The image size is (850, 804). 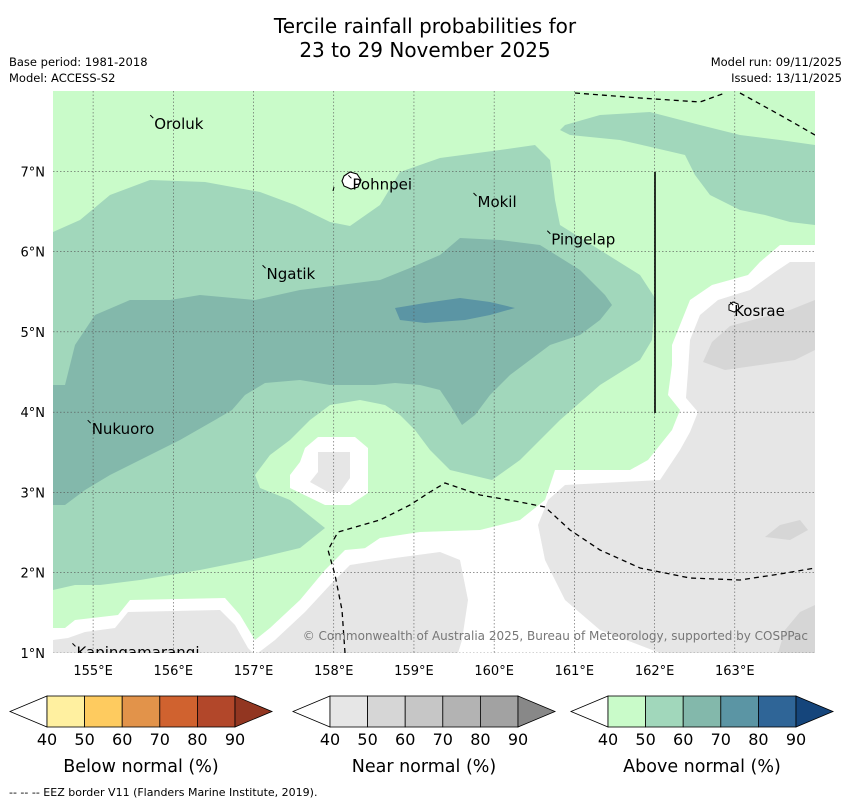 I want to click on meta-left: Base period: 1981-2018 Model: ACCESS-S2, so click(x=78, y=70).